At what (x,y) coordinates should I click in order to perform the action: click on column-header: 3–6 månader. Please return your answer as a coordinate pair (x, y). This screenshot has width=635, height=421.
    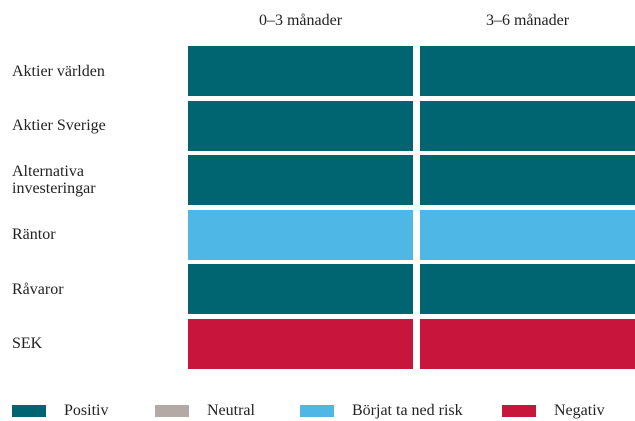
    Looking at the image, I should click on (527, 20).